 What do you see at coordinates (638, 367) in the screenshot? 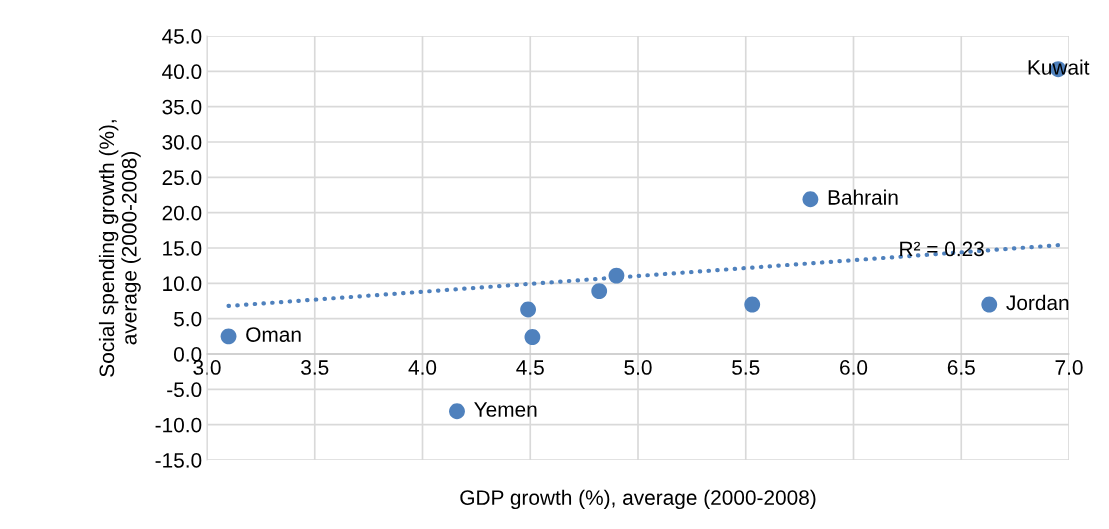
I see `x-tick-label: 5.0` at bounding box center [638, 367].